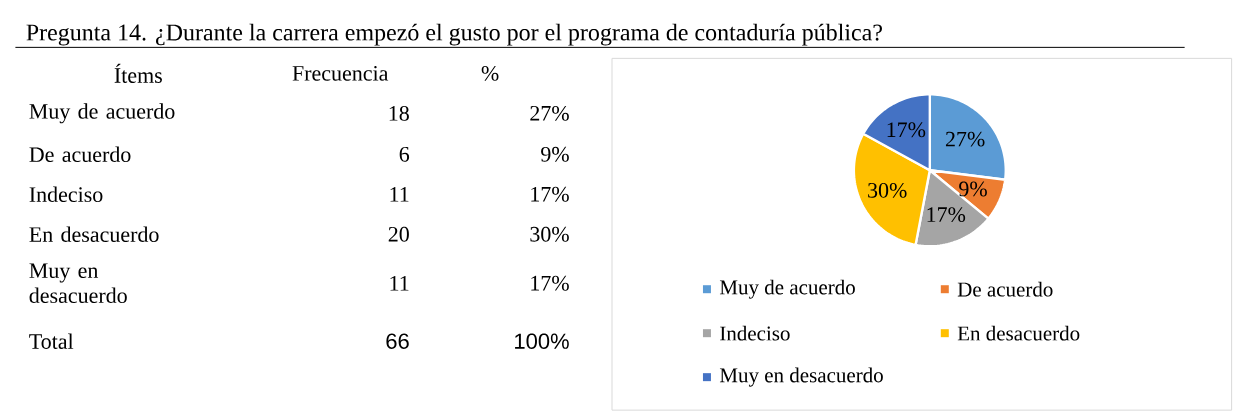  Describe the element at coordinates (340, 73) in the screenshot. I see `text: Frecuencia` at that location.